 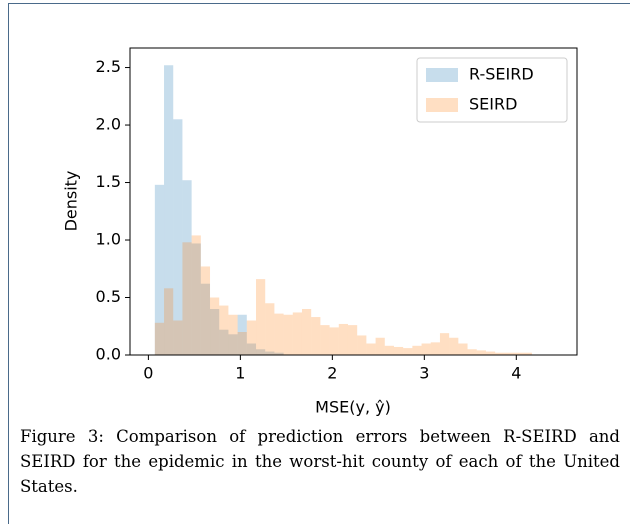 I want to click on x-tick-label: 2, so click(x=332, y=373).